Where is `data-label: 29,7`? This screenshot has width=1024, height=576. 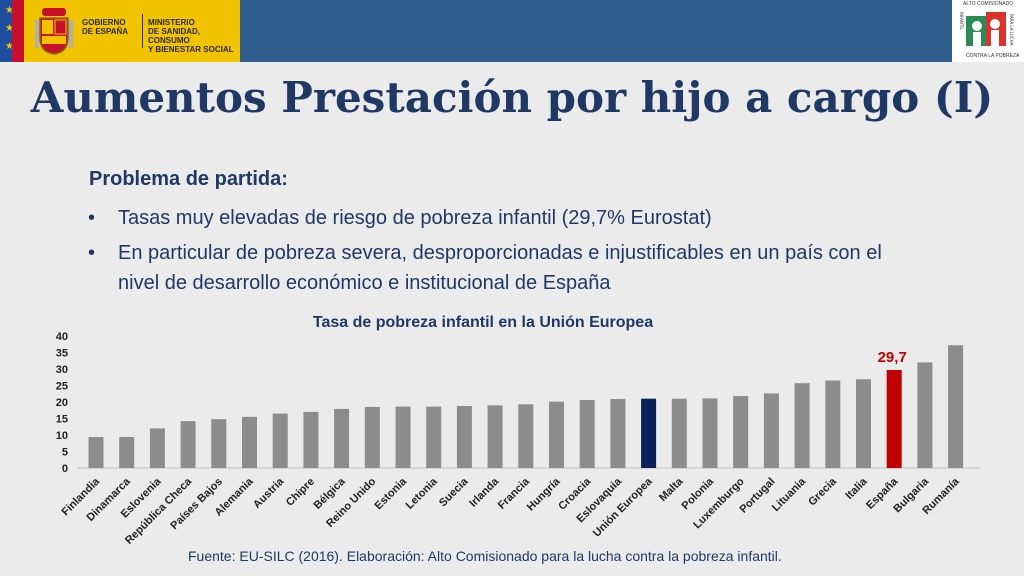 data-label: 29,7 is located at coordinates (892, 357).